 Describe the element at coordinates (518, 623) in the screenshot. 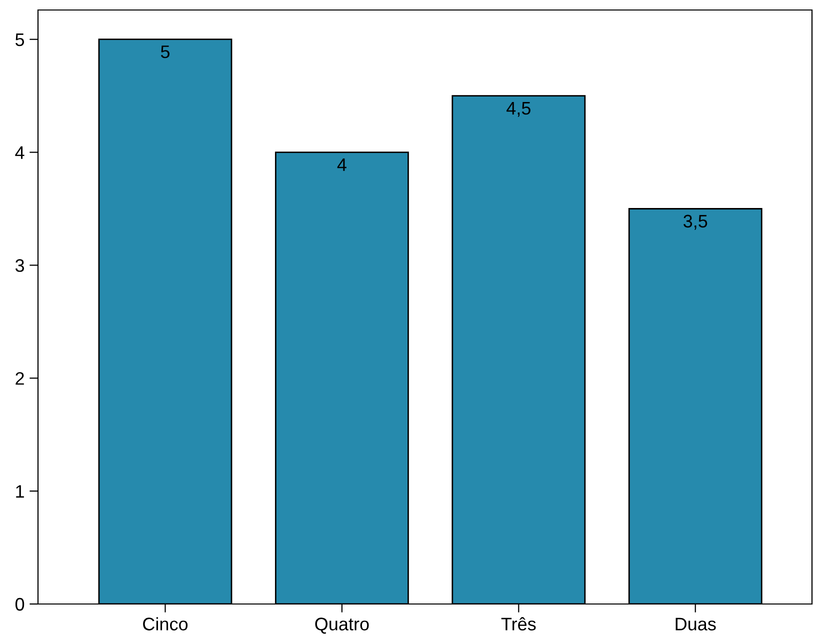

I see `x-tick-label: Três` at that location.